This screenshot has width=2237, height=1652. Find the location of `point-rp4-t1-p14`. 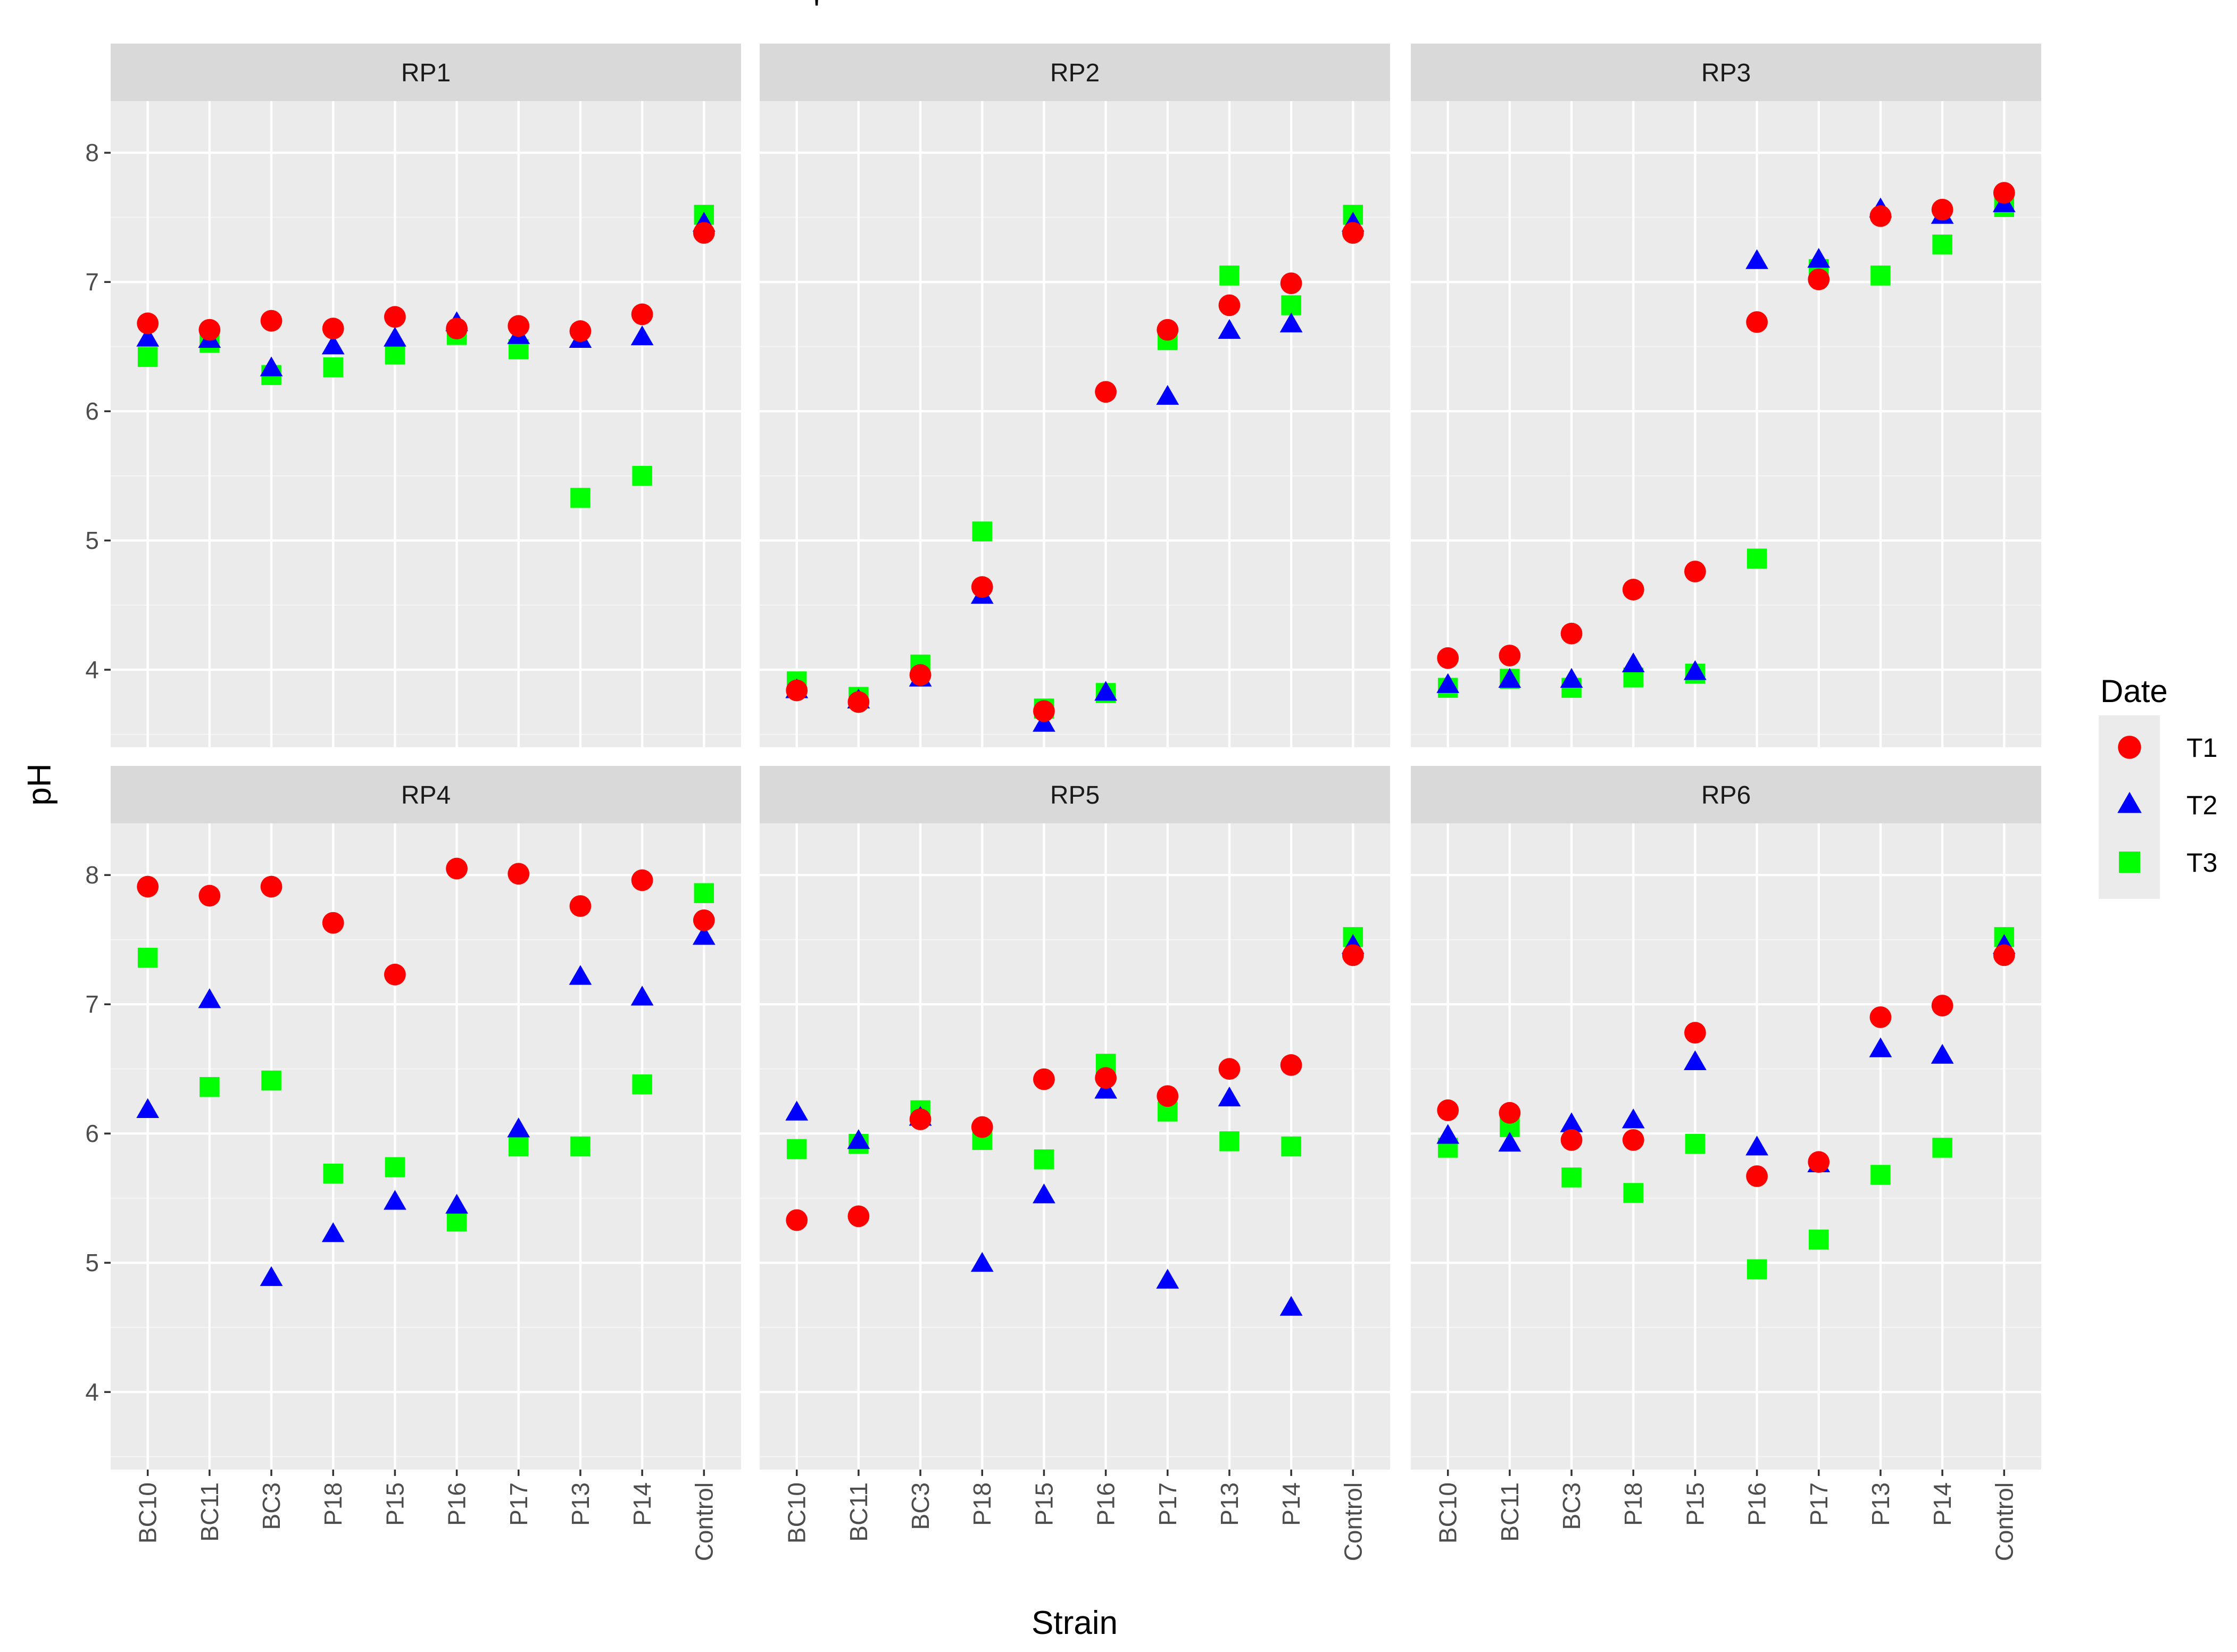

point-rp4-t1-p14 is located at coordinates (642, 880).